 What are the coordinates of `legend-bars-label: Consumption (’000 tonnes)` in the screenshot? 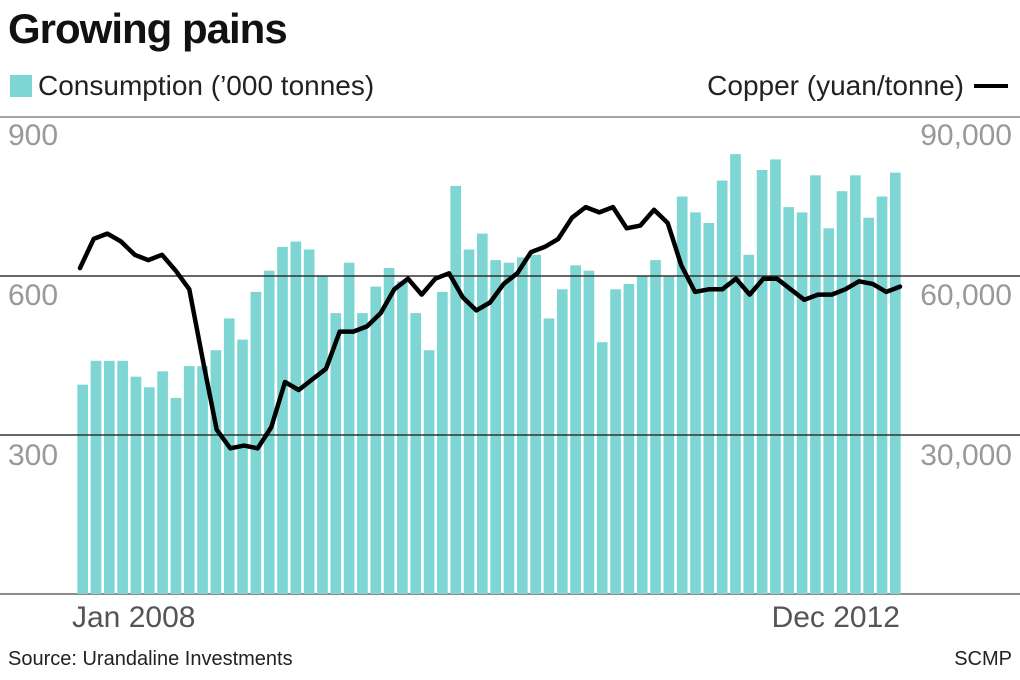 It's located at (206, 85).